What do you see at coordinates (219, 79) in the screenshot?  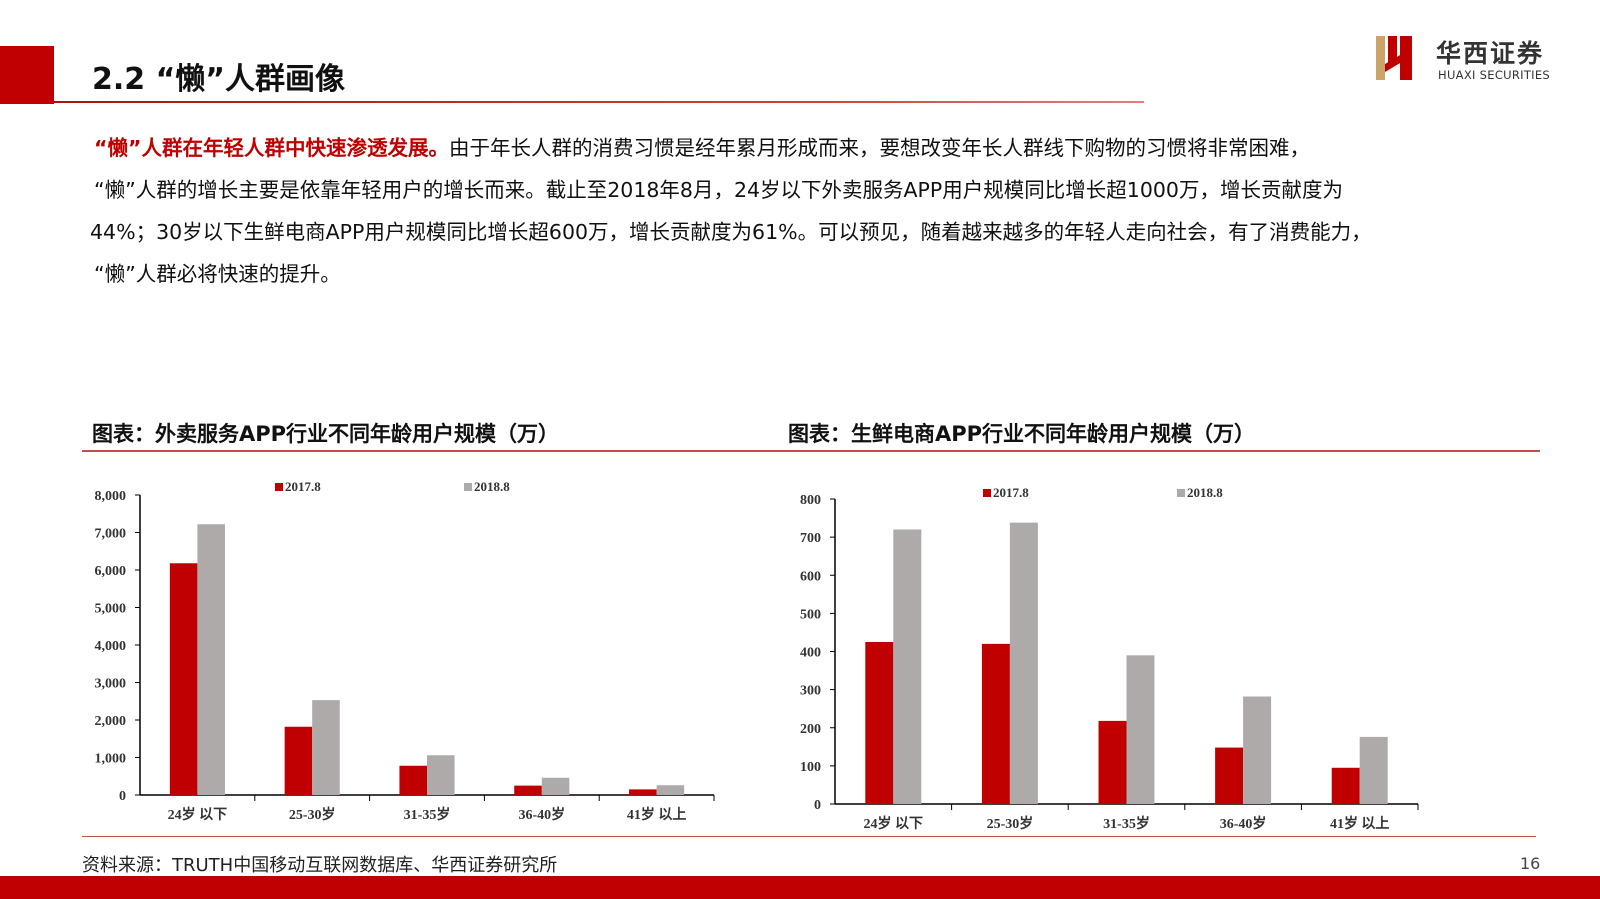 I see `page-title: 2.2 “懒”人群画像` at bounding box center [219, 79].